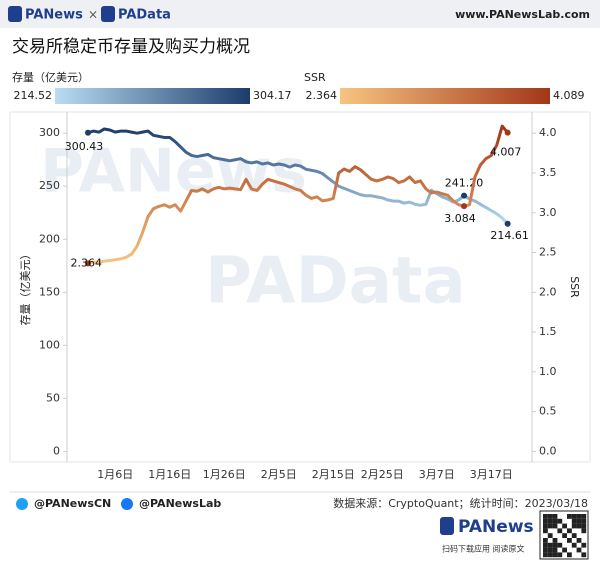  Describe the element at coordinates (548, 291) in the screenshot. I see `y2-tick-label: 2.0` at that location.